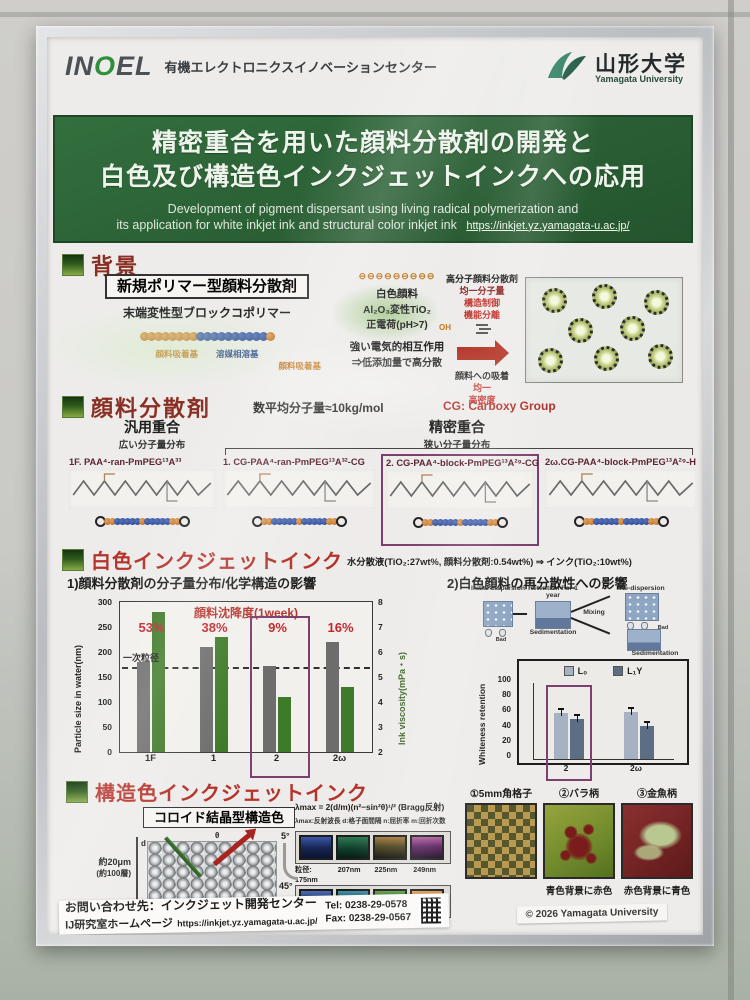 The width and height of the screenshot is (750, 1000). I want to click on pigment-name: 白色顔料, so click(397, 294).